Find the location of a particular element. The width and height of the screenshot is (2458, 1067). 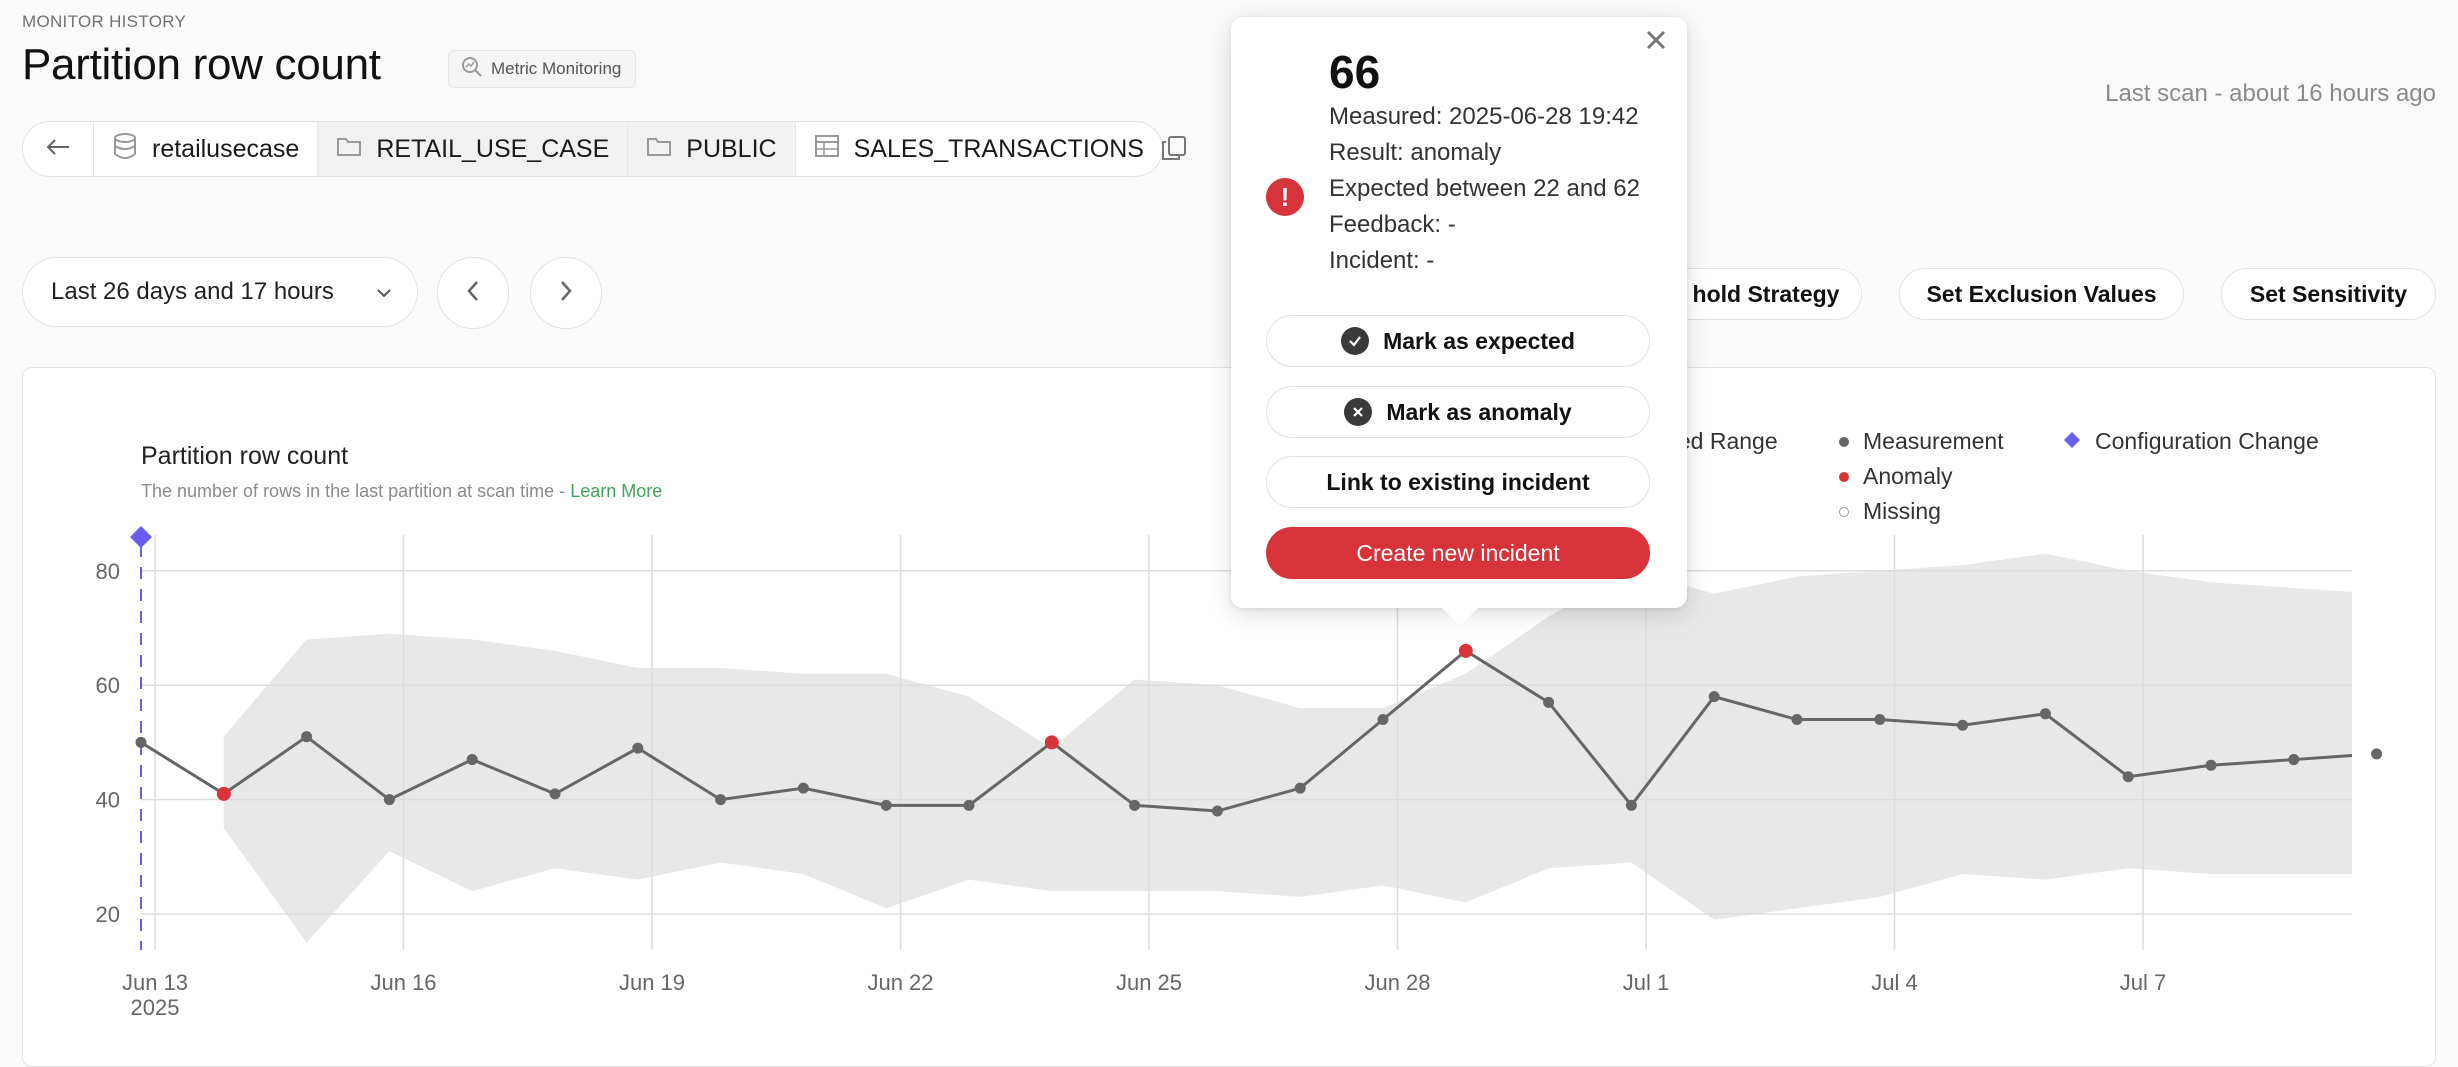

popover-measured: Measured: 2025-06-28 19:42 is located at coordinates (1484, 116).